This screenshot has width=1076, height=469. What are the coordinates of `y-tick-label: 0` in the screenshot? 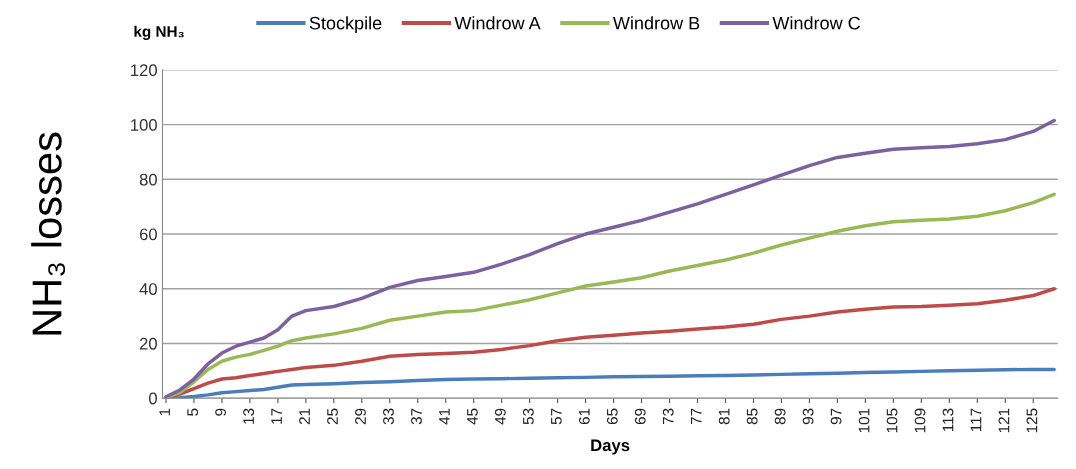 It's located at (153, 398).